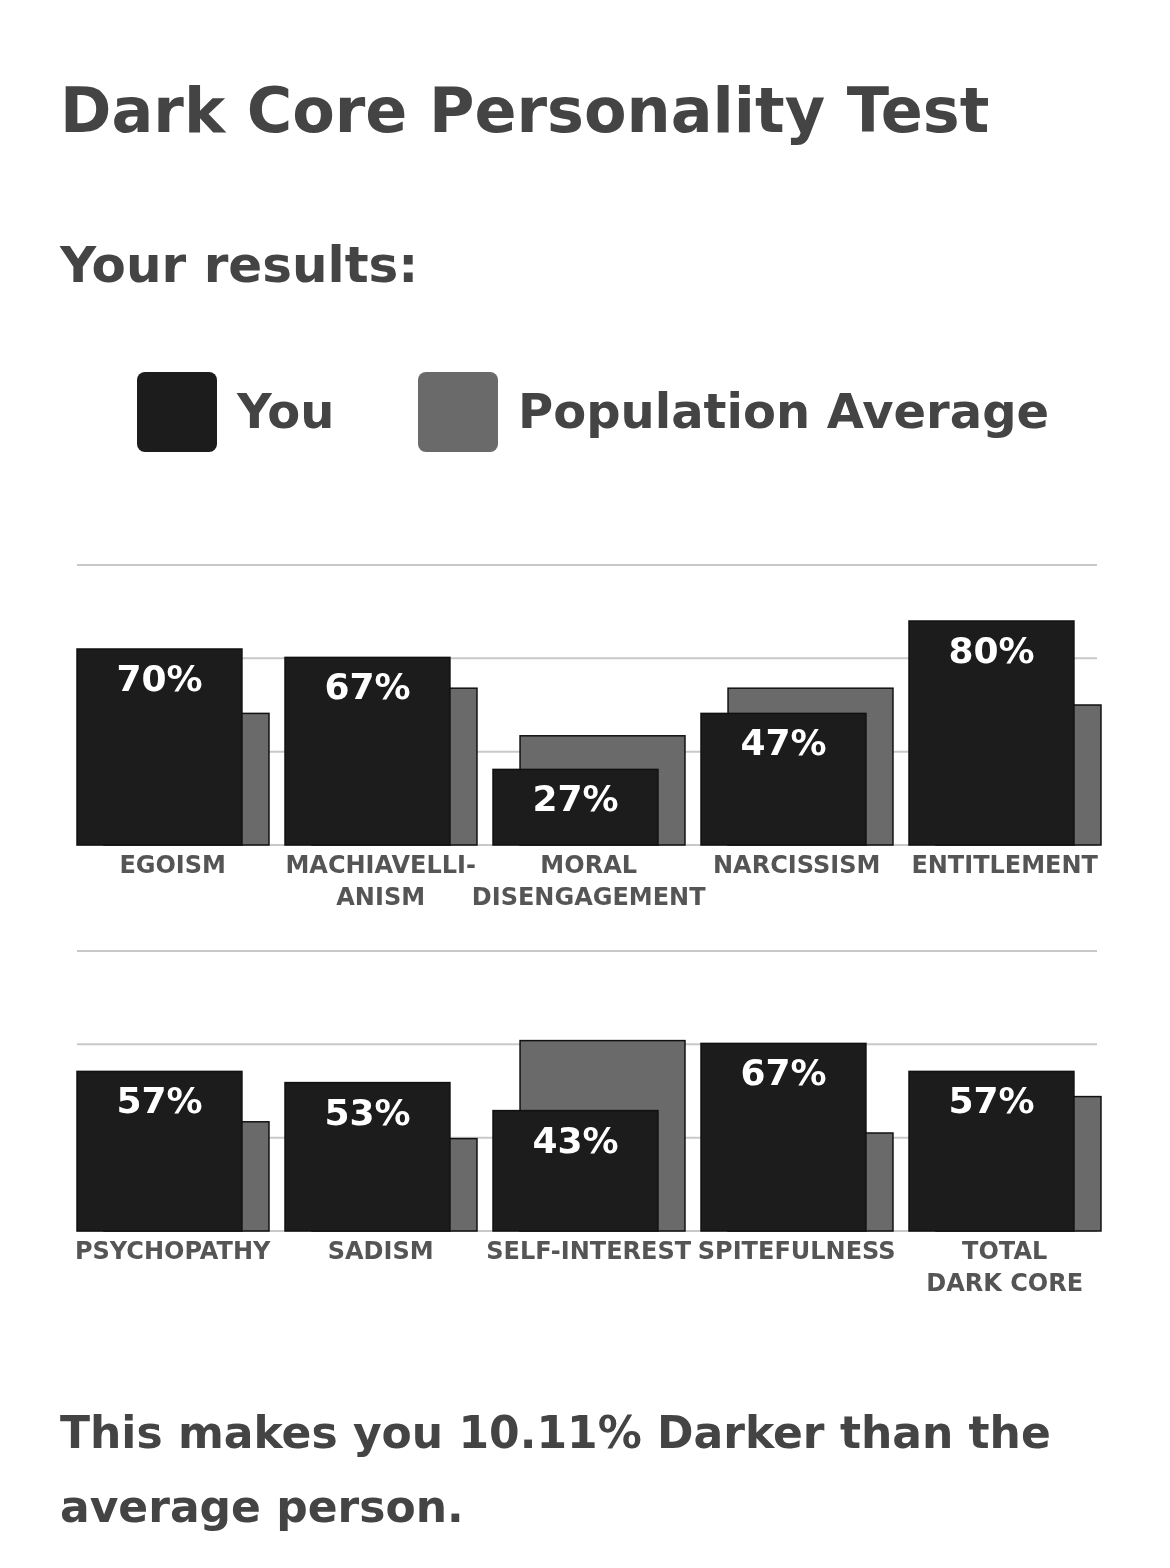 This screenshot has height=1568, width=1170. What do you see at coordinates (172, 865) in the screenshot?
I see `x-tick-label: EGOISM` at bounding box center [172, 865].